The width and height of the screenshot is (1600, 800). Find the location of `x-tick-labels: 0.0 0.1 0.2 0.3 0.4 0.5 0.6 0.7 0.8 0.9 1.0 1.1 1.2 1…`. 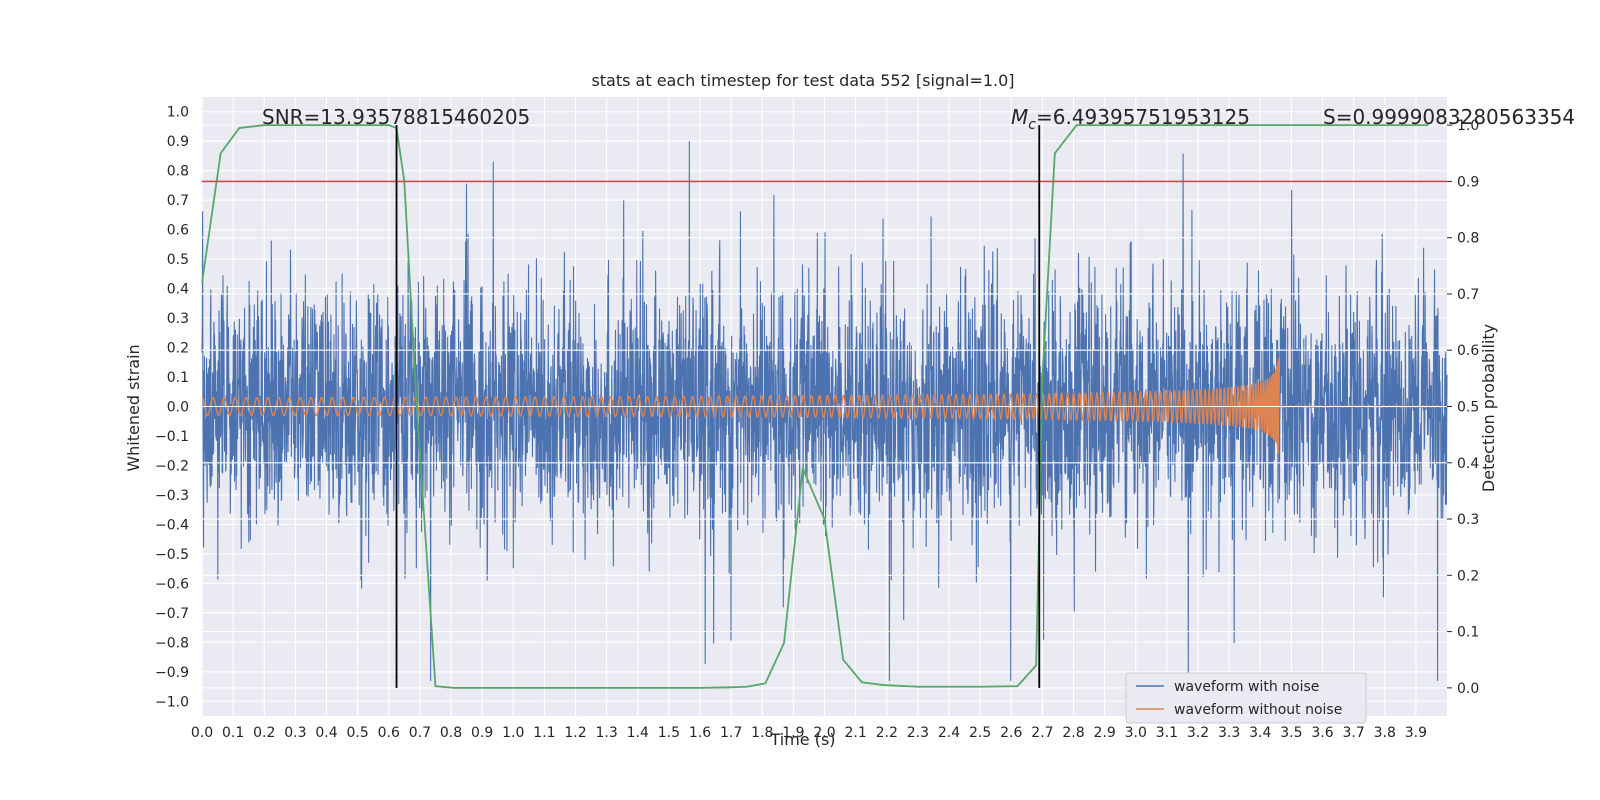

x-tick-labels: 0.0 0.1 0.2 0.3 0.4 0.5 0.6 0.7 0.8 0.9 1.0 1.1 1.2 1… is located at coordinates (809, 733).